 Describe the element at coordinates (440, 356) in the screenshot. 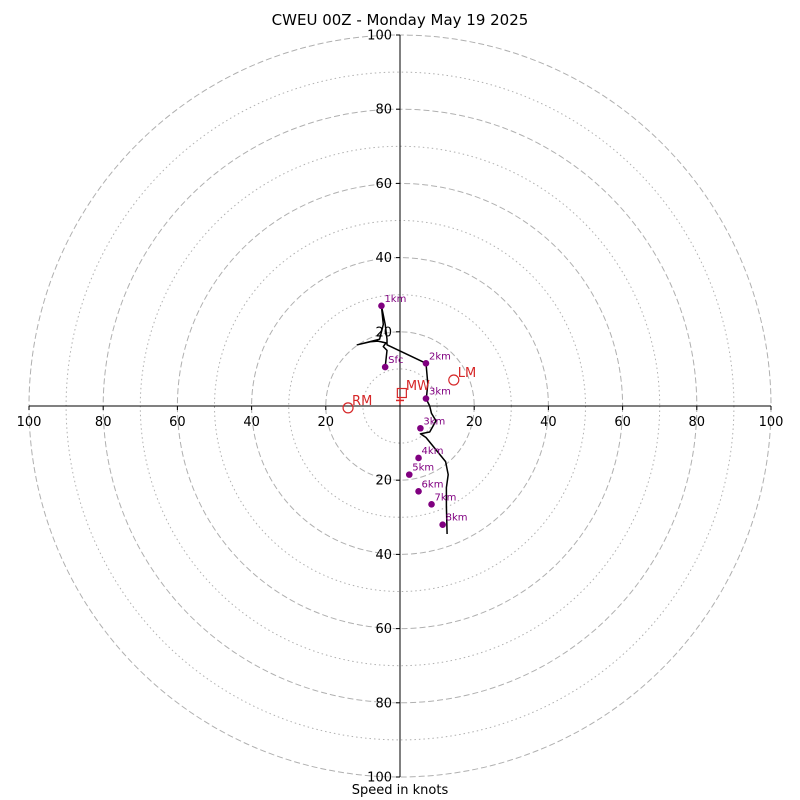

I see `height-label: 2km` at that location.